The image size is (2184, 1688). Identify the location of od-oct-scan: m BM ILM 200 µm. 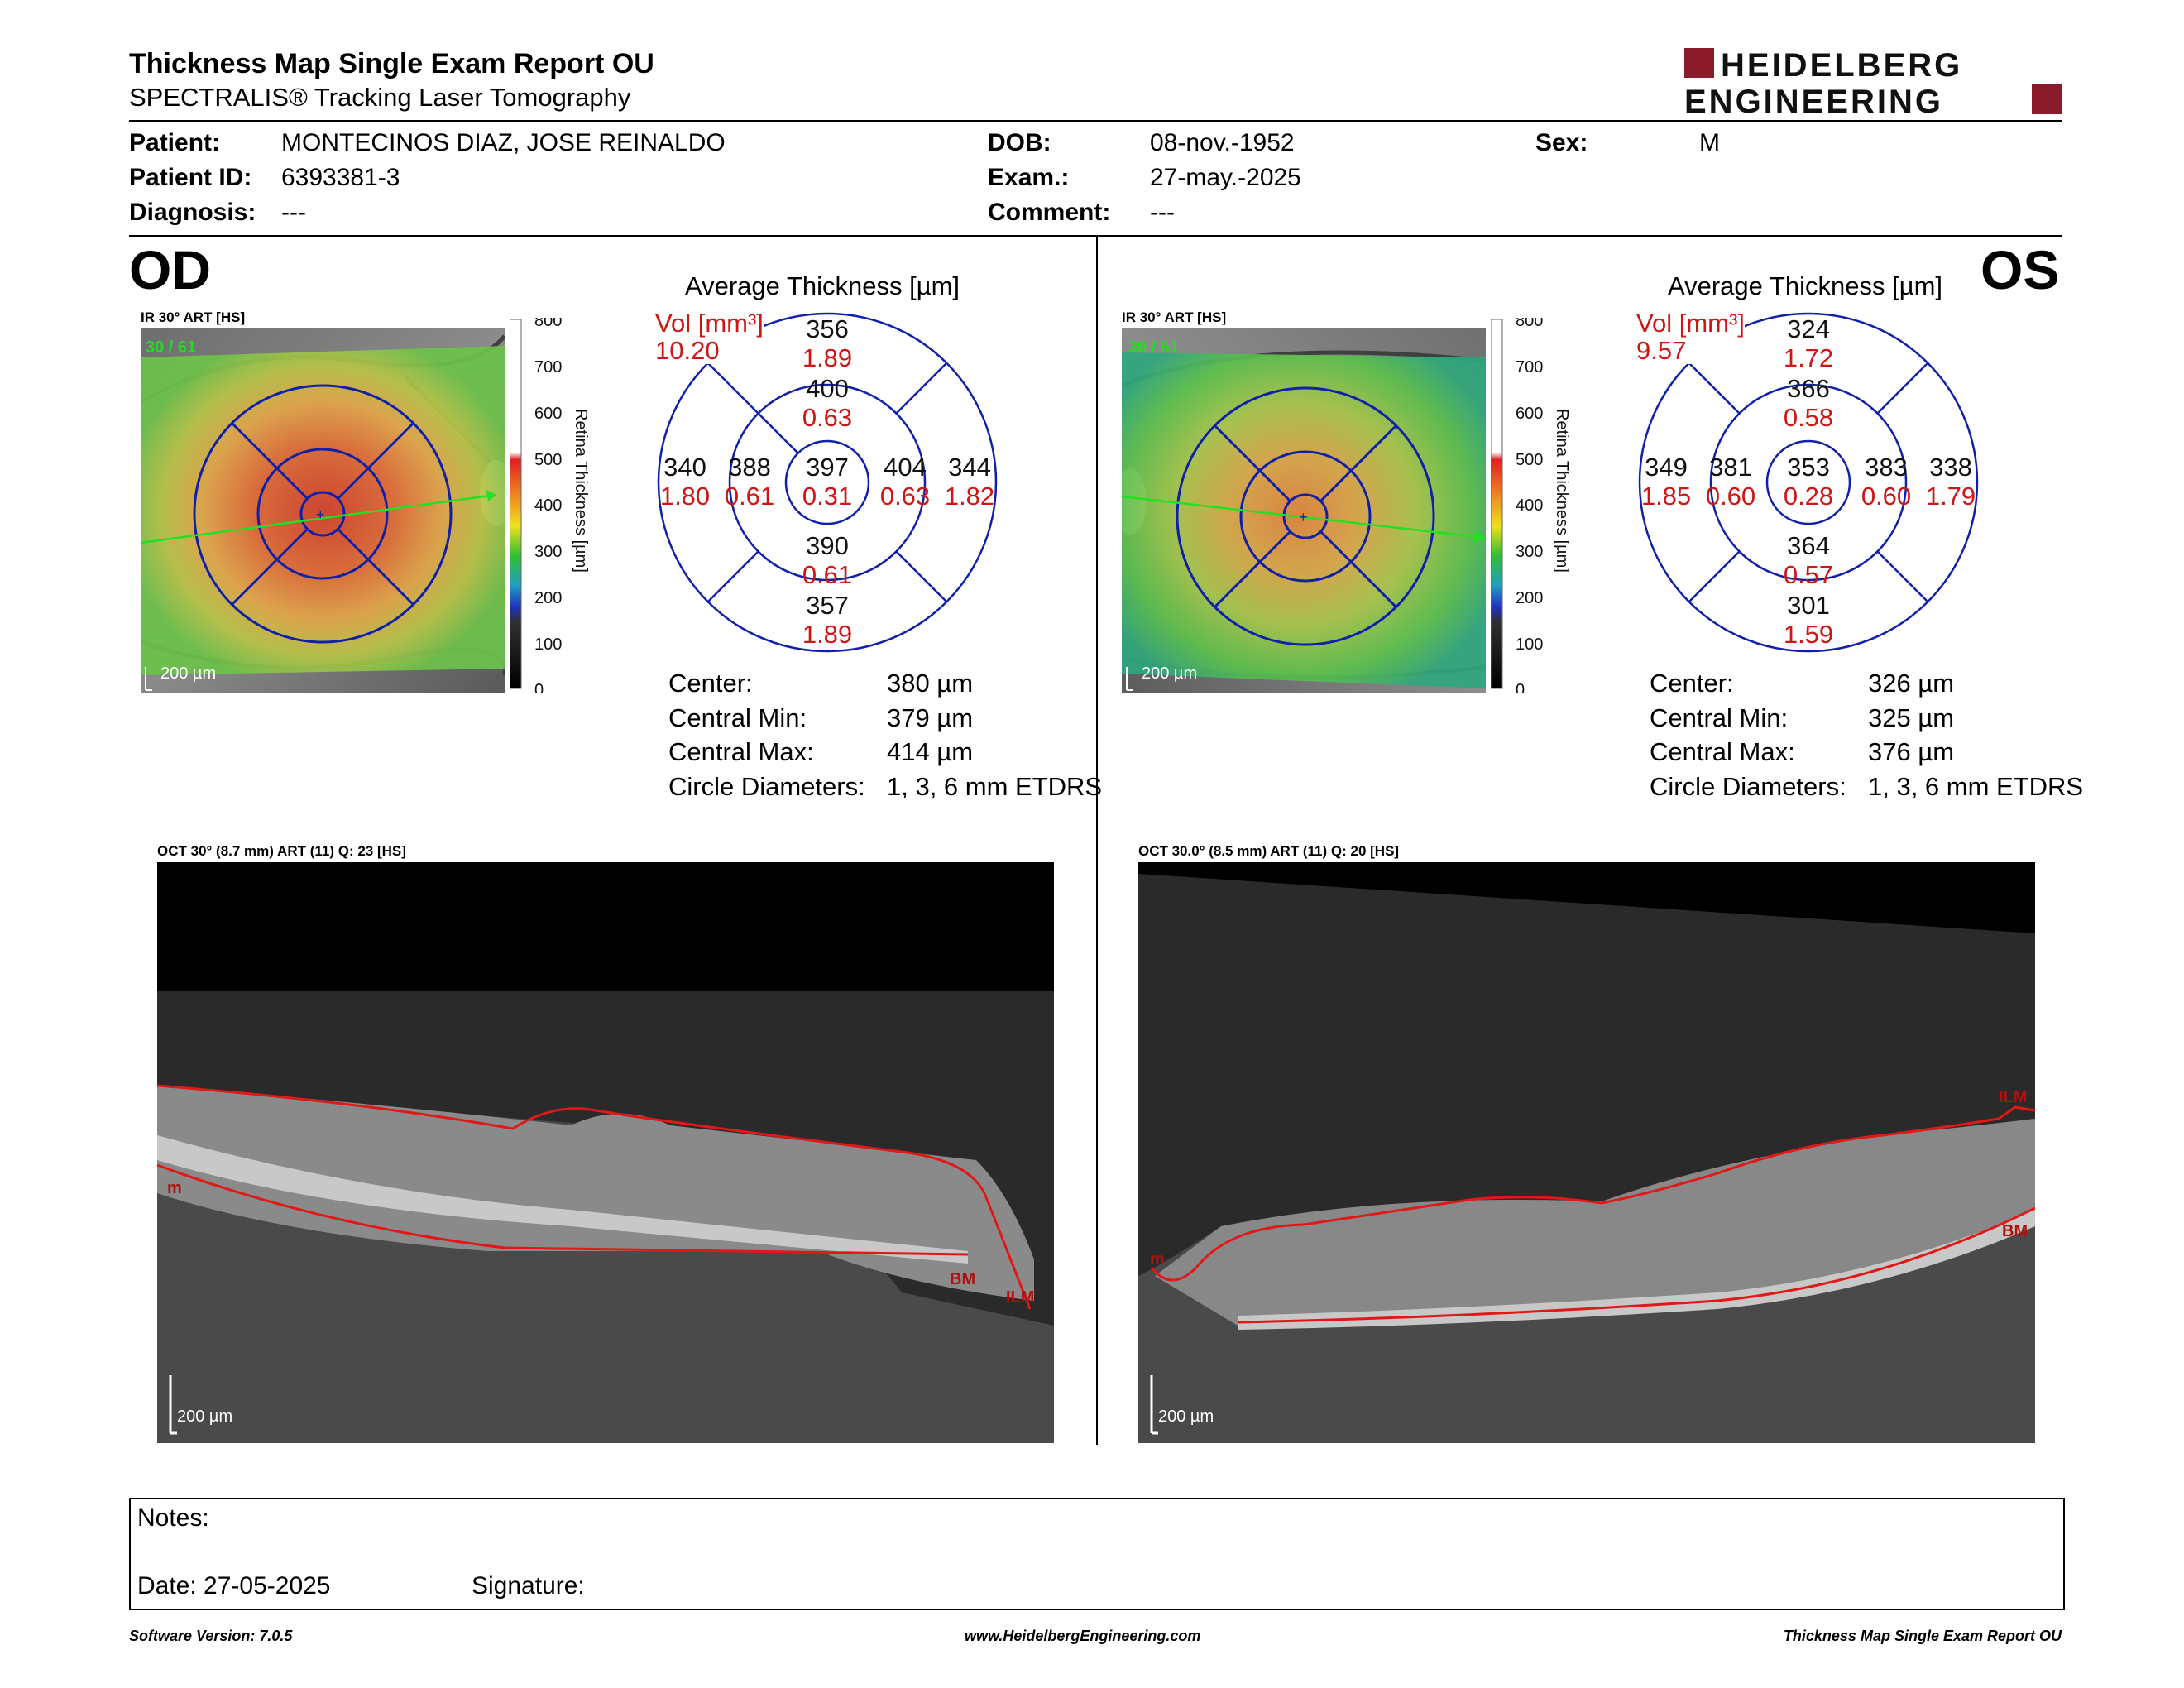
(605, 1152).